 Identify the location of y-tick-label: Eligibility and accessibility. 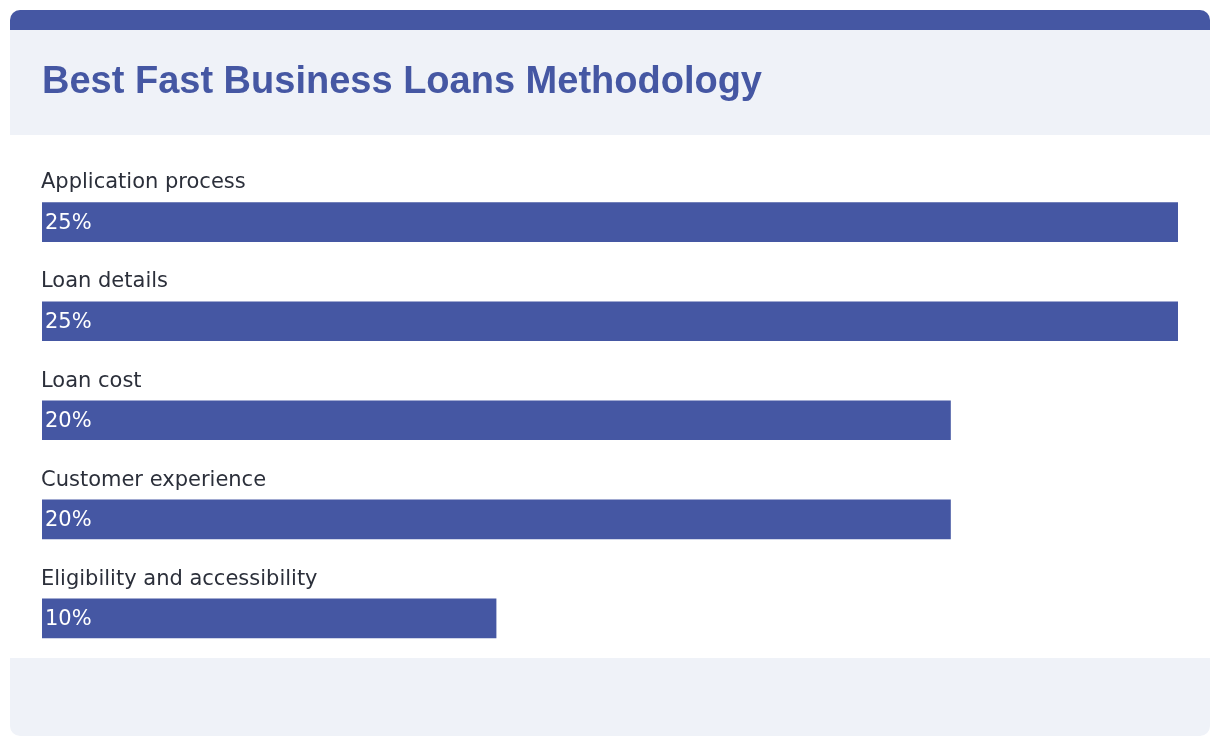
(179, 578).